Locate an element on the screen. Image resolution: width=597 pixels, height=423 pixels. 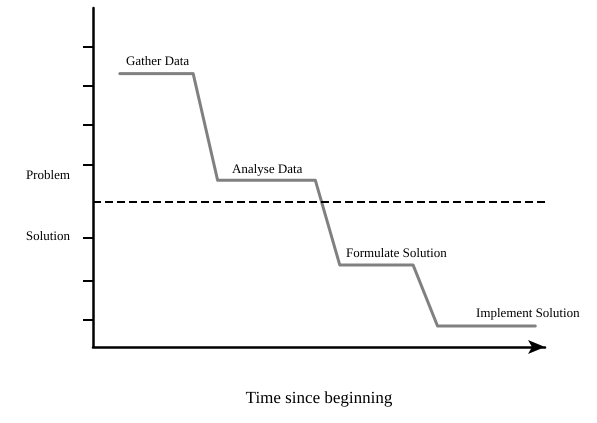
text: Problem is located at coordinates (48, 174).